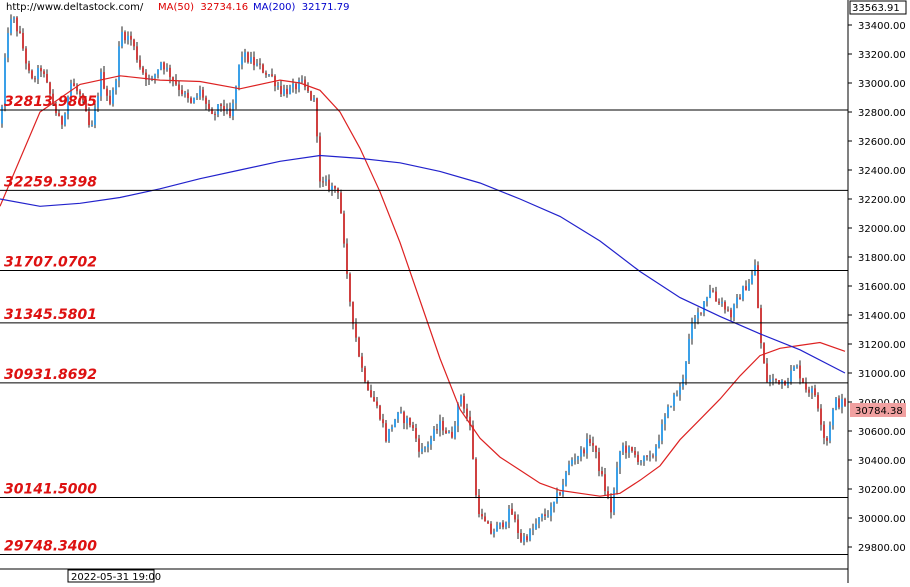 The image size is (910, 587). Describe the element at coordinates (882, 345) in the screenshot. I see `y-tick-label: 31200.00` at that location.